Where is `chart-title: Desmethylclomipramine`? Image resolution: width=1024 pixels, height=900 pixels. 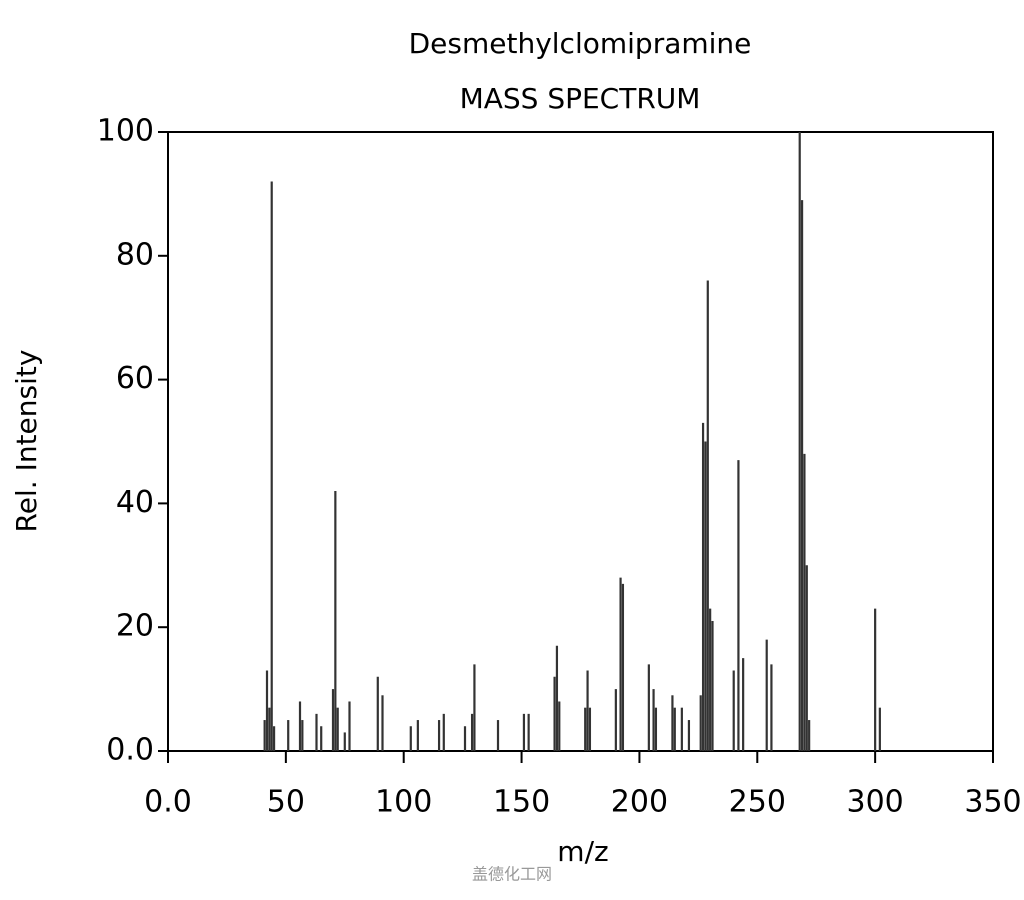 chart-title: Desmethylclomipramine is located at coordinates (580, 43).